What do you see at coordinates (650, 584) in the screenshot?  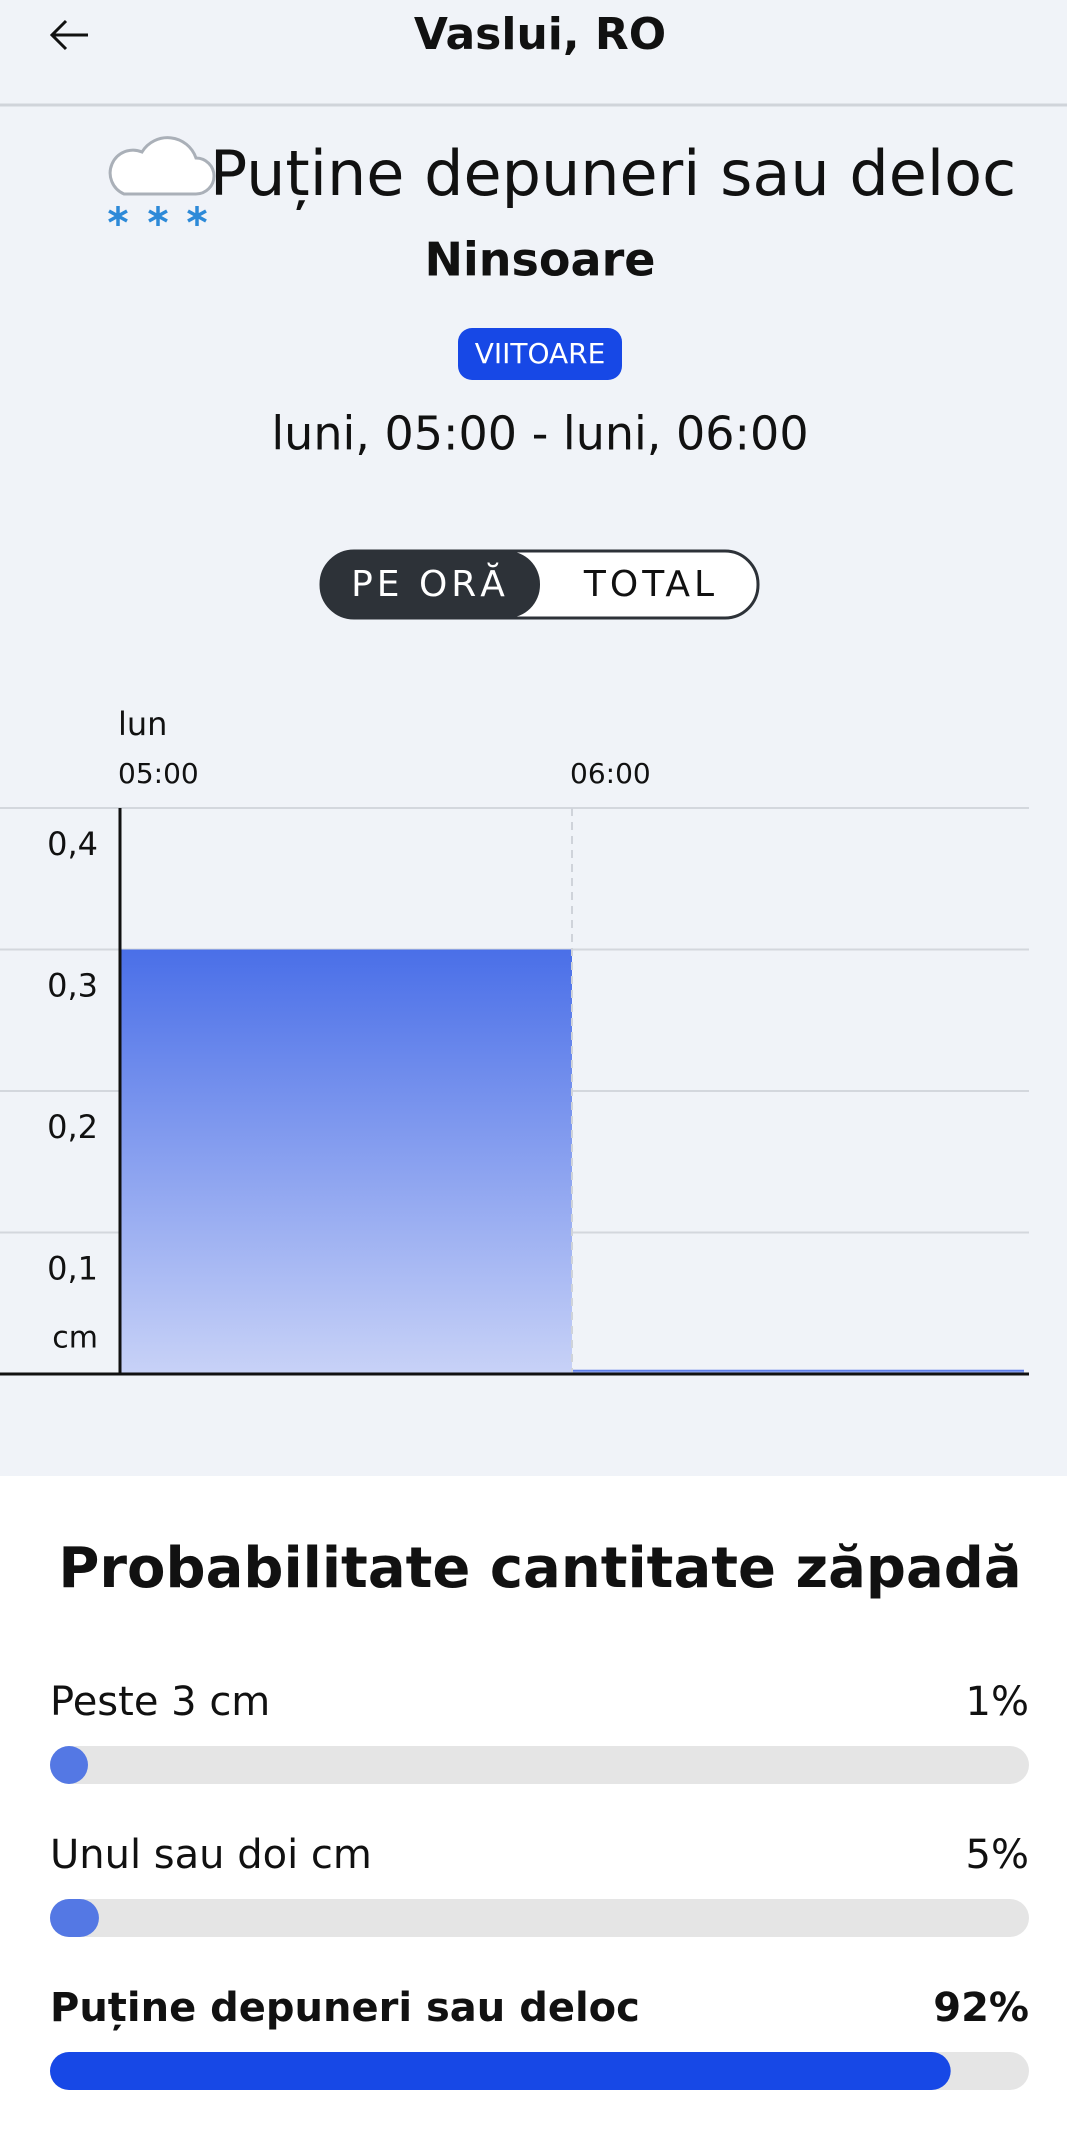 I see `toggle-option: TOTAL` at bounding box center [650, 584].